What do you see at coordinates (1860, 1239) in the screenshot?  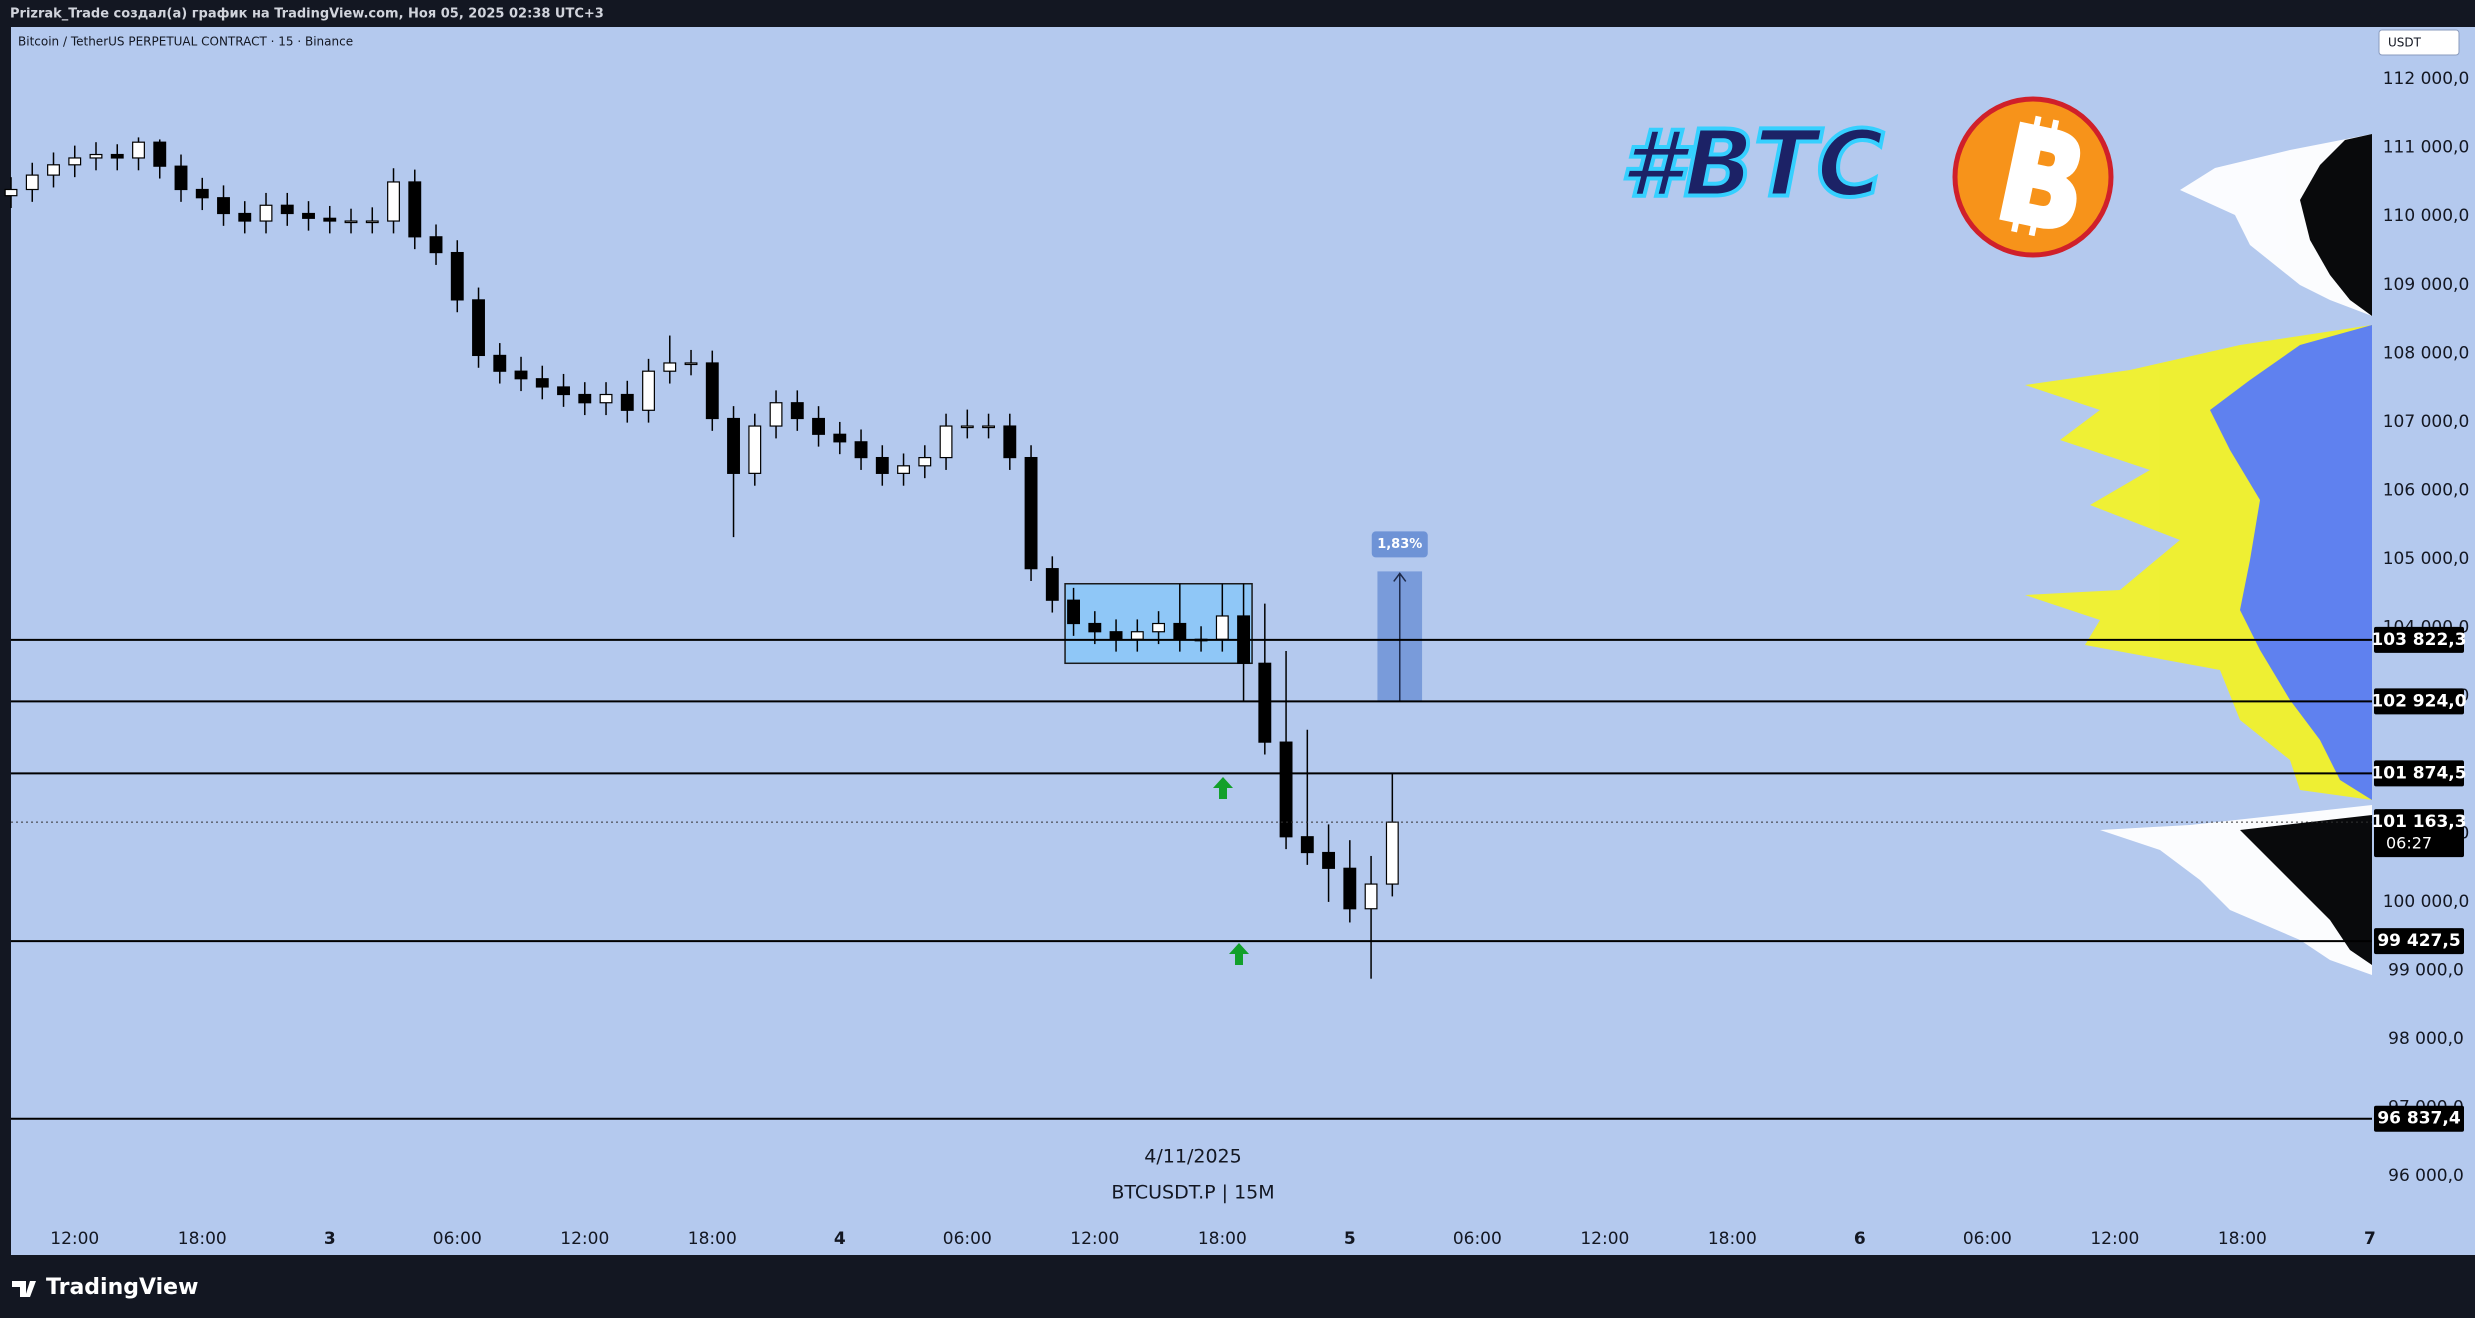 I see `x-tick-label: 6` at bounding box center [1860, 1239].